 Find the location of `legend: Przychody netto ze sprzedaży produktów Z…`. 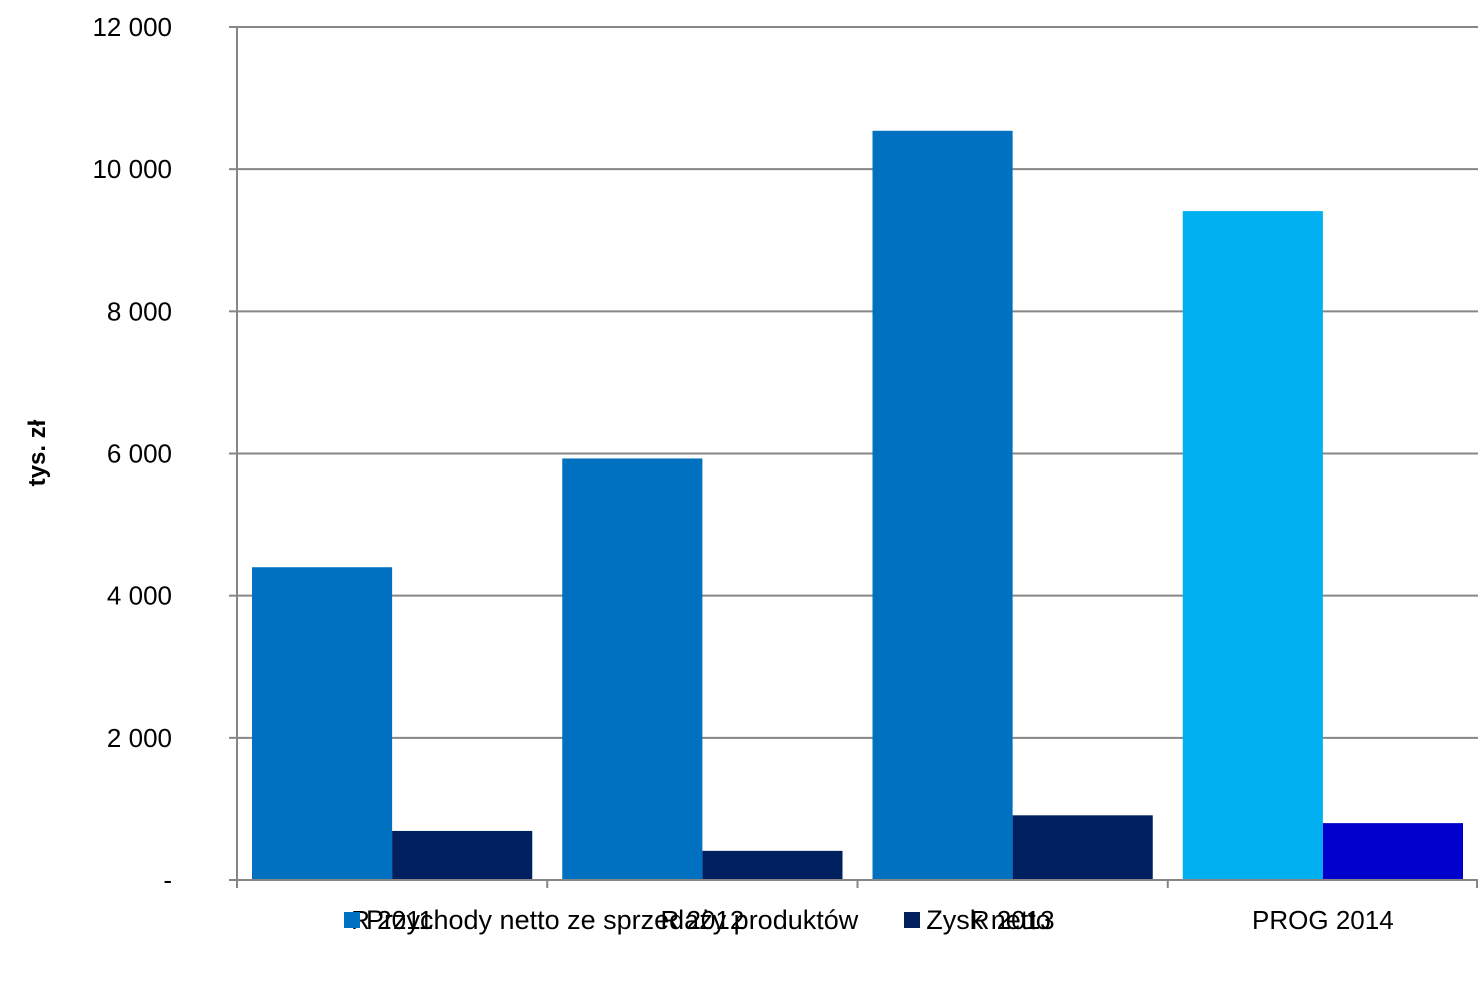

legend: Przychody netto ze sprzedaży produktów Z… is located at coordinates (697, 920).